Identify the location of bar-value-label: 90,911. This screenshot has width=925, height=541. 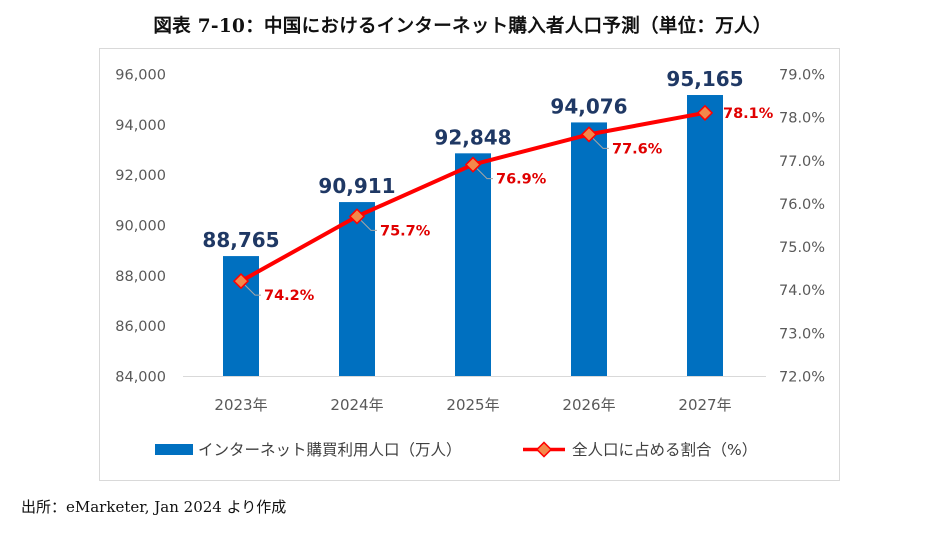
(356, 186).